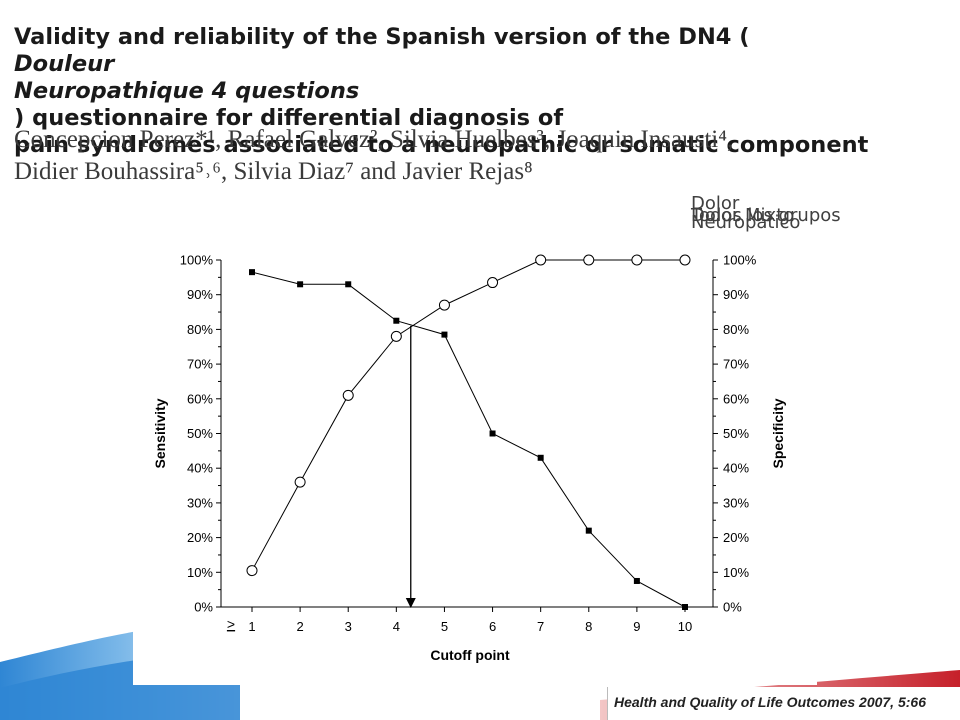  What do you see at coordinates (588, 626) in the screenshot?
I see `x-tick-label: 8` at bounding box center [588, 626].